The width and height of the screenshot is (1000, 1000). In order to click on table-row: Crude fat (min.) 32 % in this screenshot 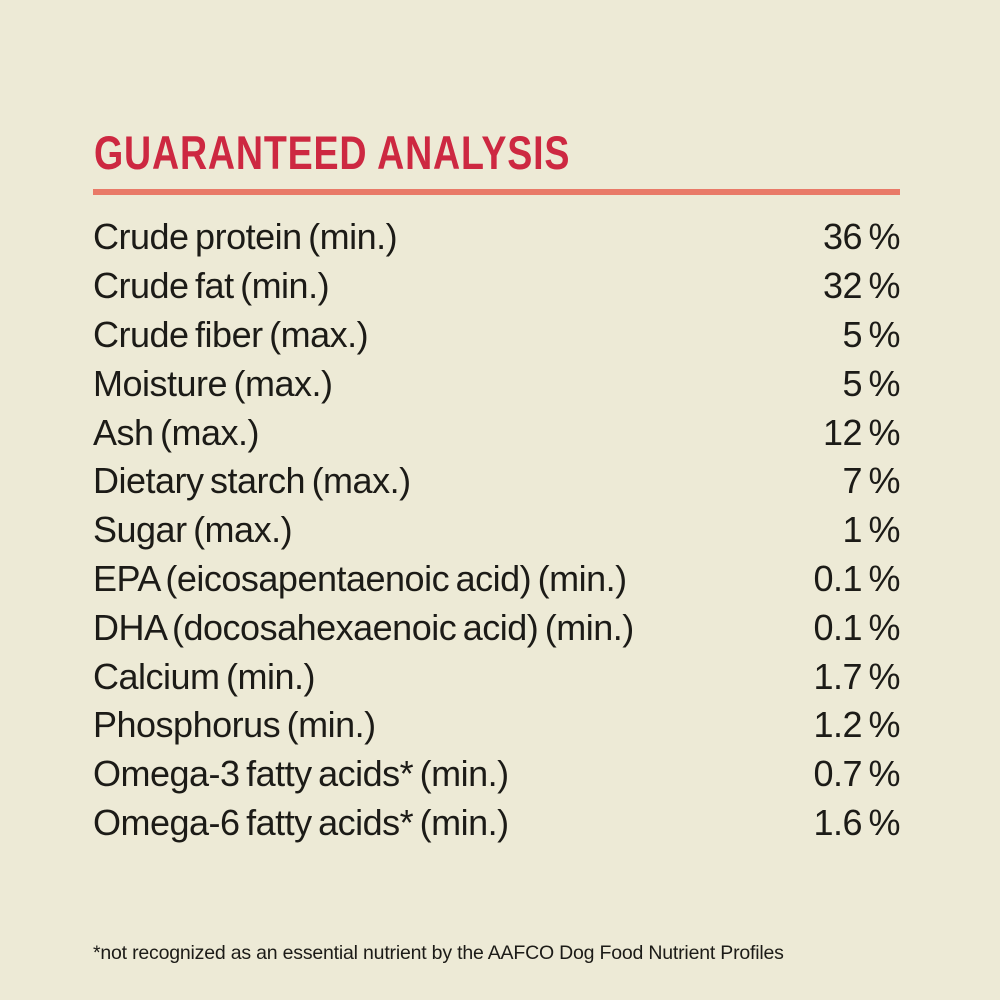, I will do `click(497, 286)`.